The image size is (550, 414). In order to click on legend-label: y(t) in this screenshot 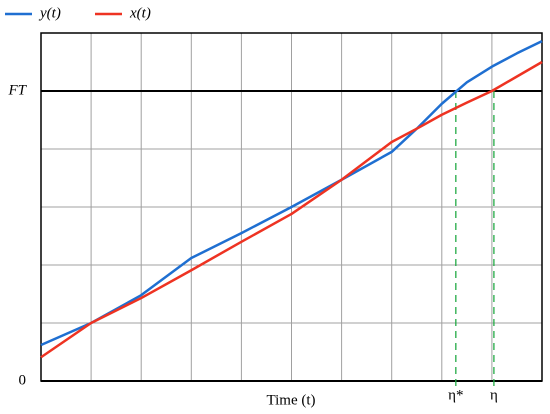, I will do `click(49, 13)`.